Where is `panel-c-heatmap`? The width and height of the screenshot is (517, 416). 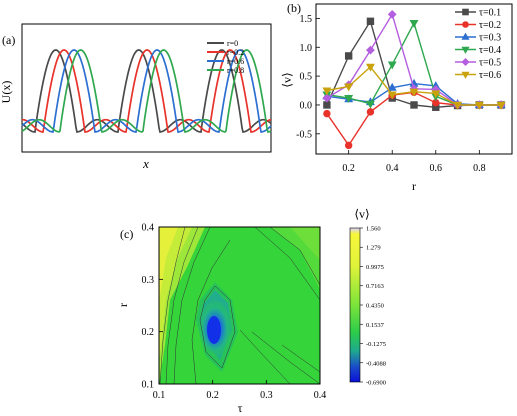 panel-c-heatmap is located at coordinates (239, 305).